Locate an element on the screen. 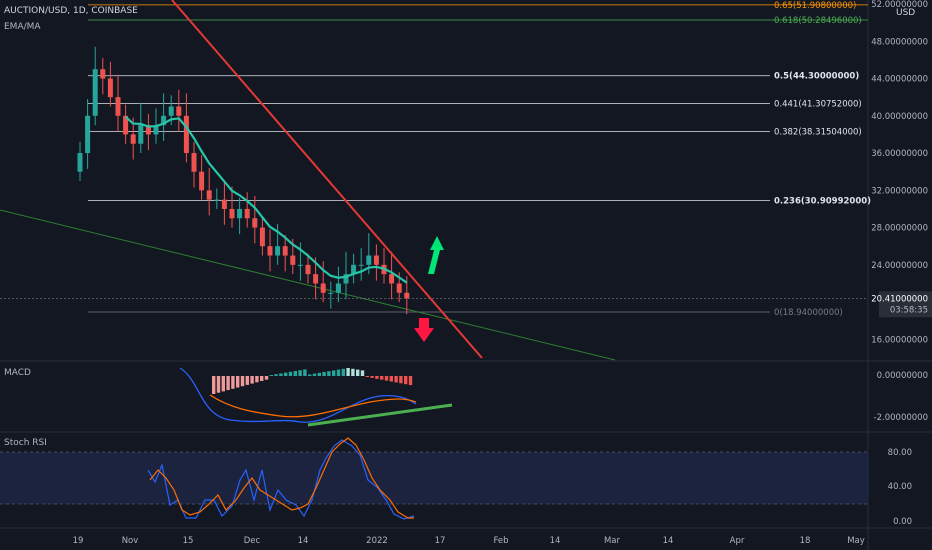 The width and height of the screenshot is (932, 550). fib-level-label: 0.5(44.30000000) is located at coordinates (816, 77).